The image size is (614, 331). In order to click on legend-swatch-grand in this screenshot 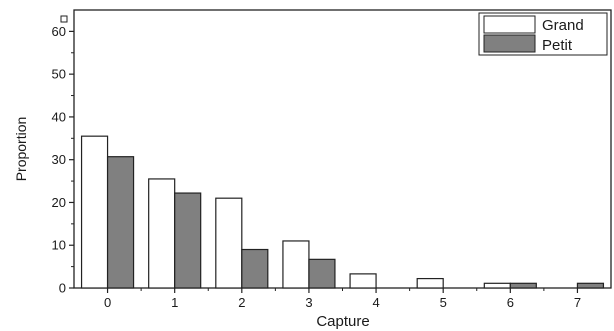, I will do `click(509, 24)`.